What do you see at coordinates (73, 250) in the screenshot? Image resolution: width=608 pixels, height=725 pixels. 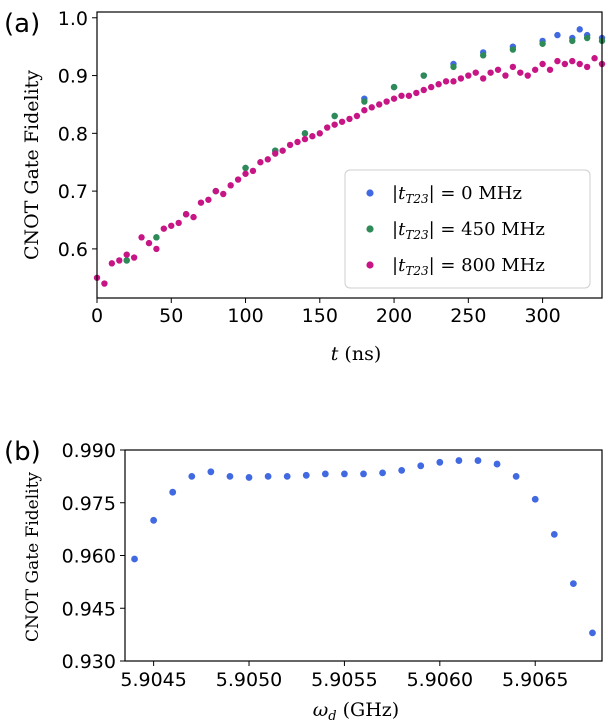 I see `y-tick-label: 0.6` at bounding box center [73, 250].